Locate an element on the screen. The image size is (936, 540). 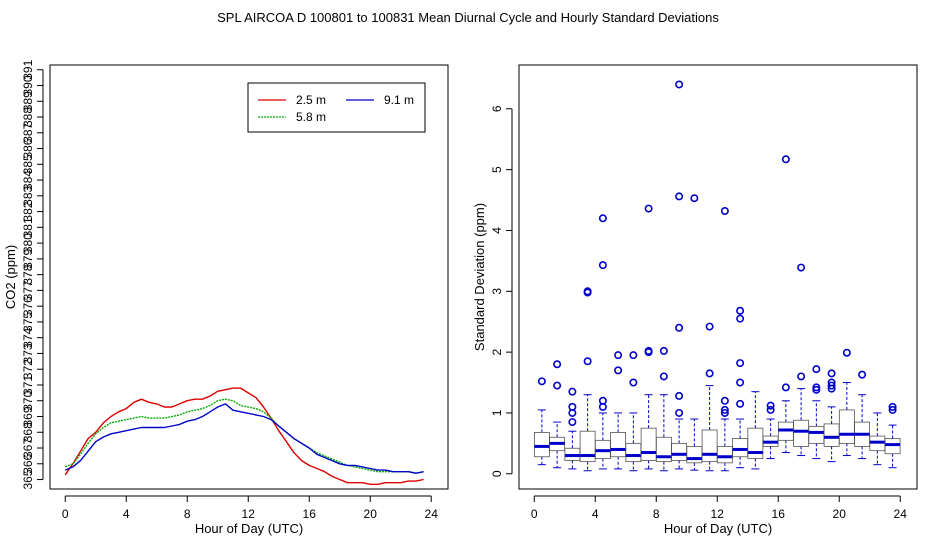
co2-y-tick-label: 369 is located at coordinates (28, 416).